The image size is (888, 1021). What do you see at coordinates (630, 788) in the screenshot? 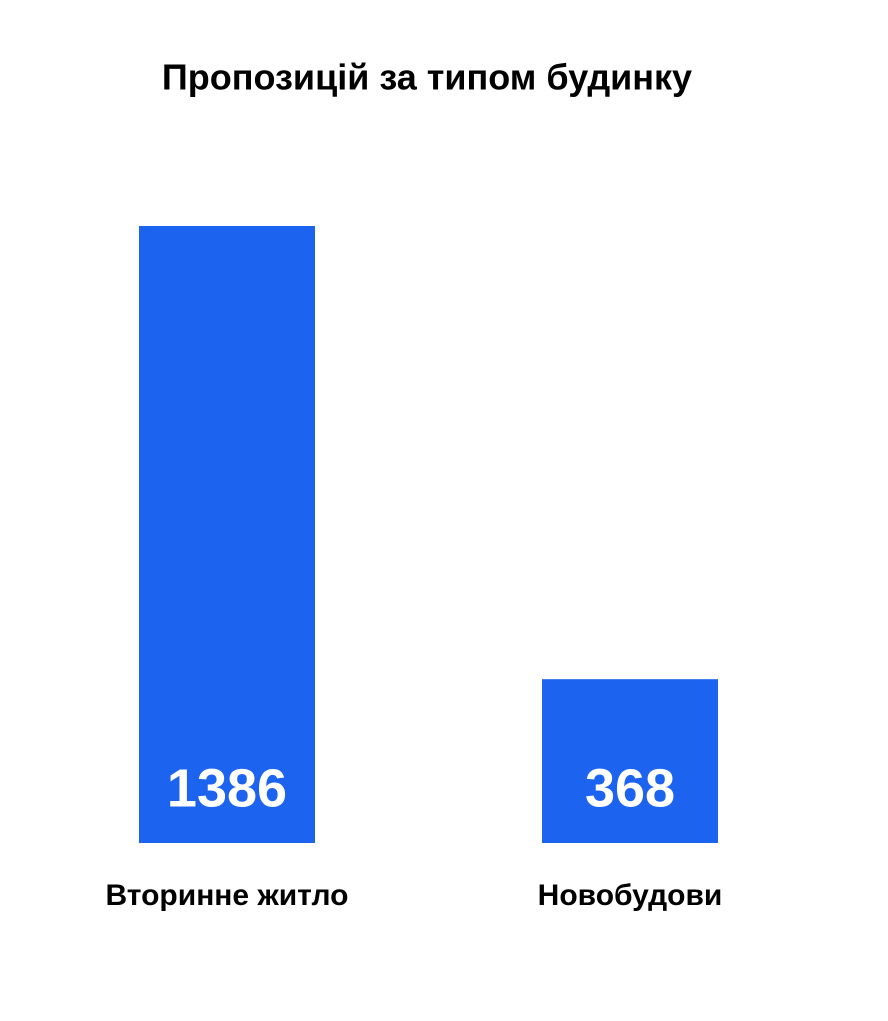
I see `value-label: 368` at bounding box center [630, 788].